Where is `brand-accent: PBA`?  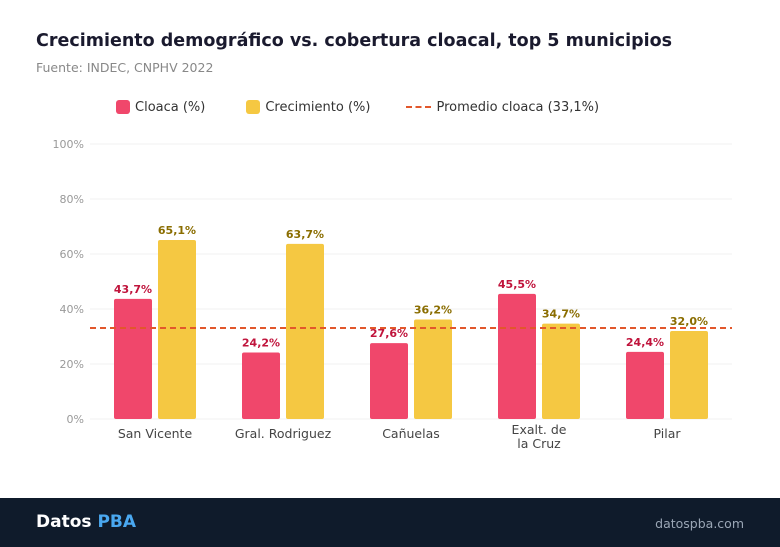
brand-accent: PBA is located at coordinates (117, 522).